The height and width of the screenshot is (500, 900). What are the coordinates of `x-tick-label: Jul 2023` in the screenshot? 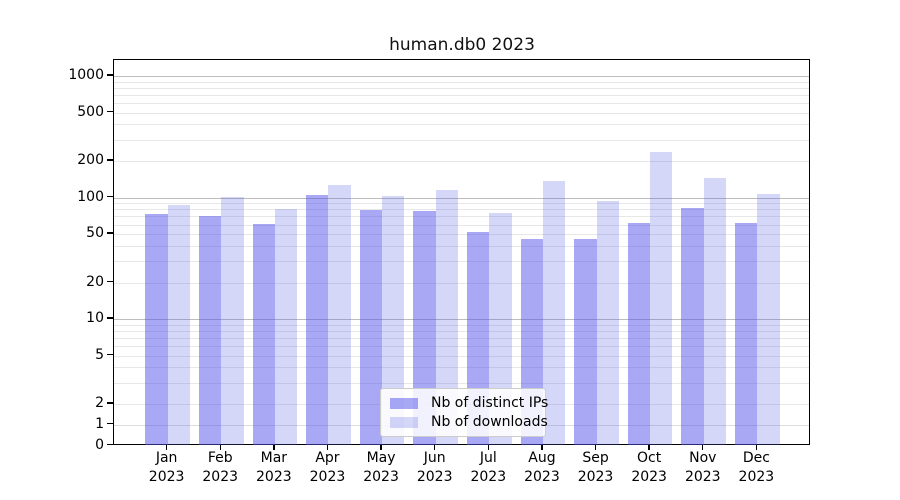 It's located at (488, 467).